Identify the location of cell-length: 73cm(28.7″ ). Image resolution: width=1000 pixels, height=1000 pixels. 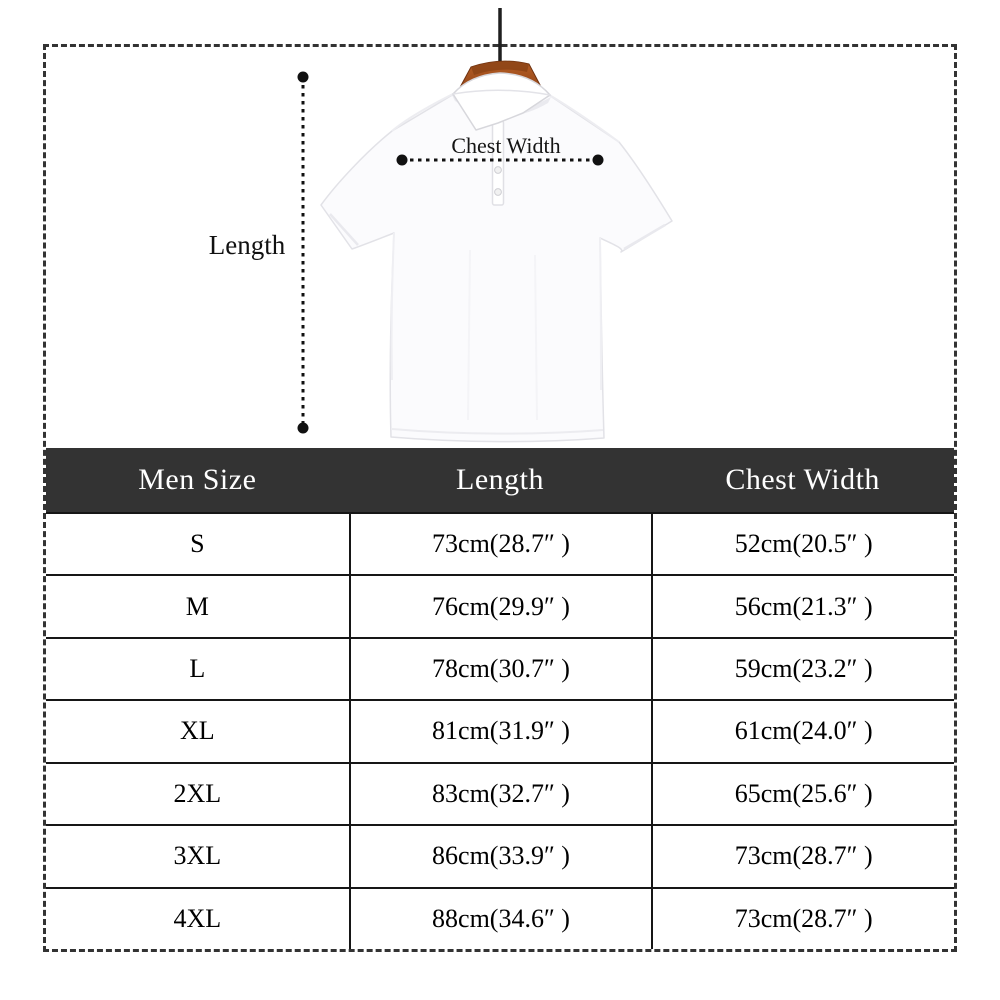
(500, 543).